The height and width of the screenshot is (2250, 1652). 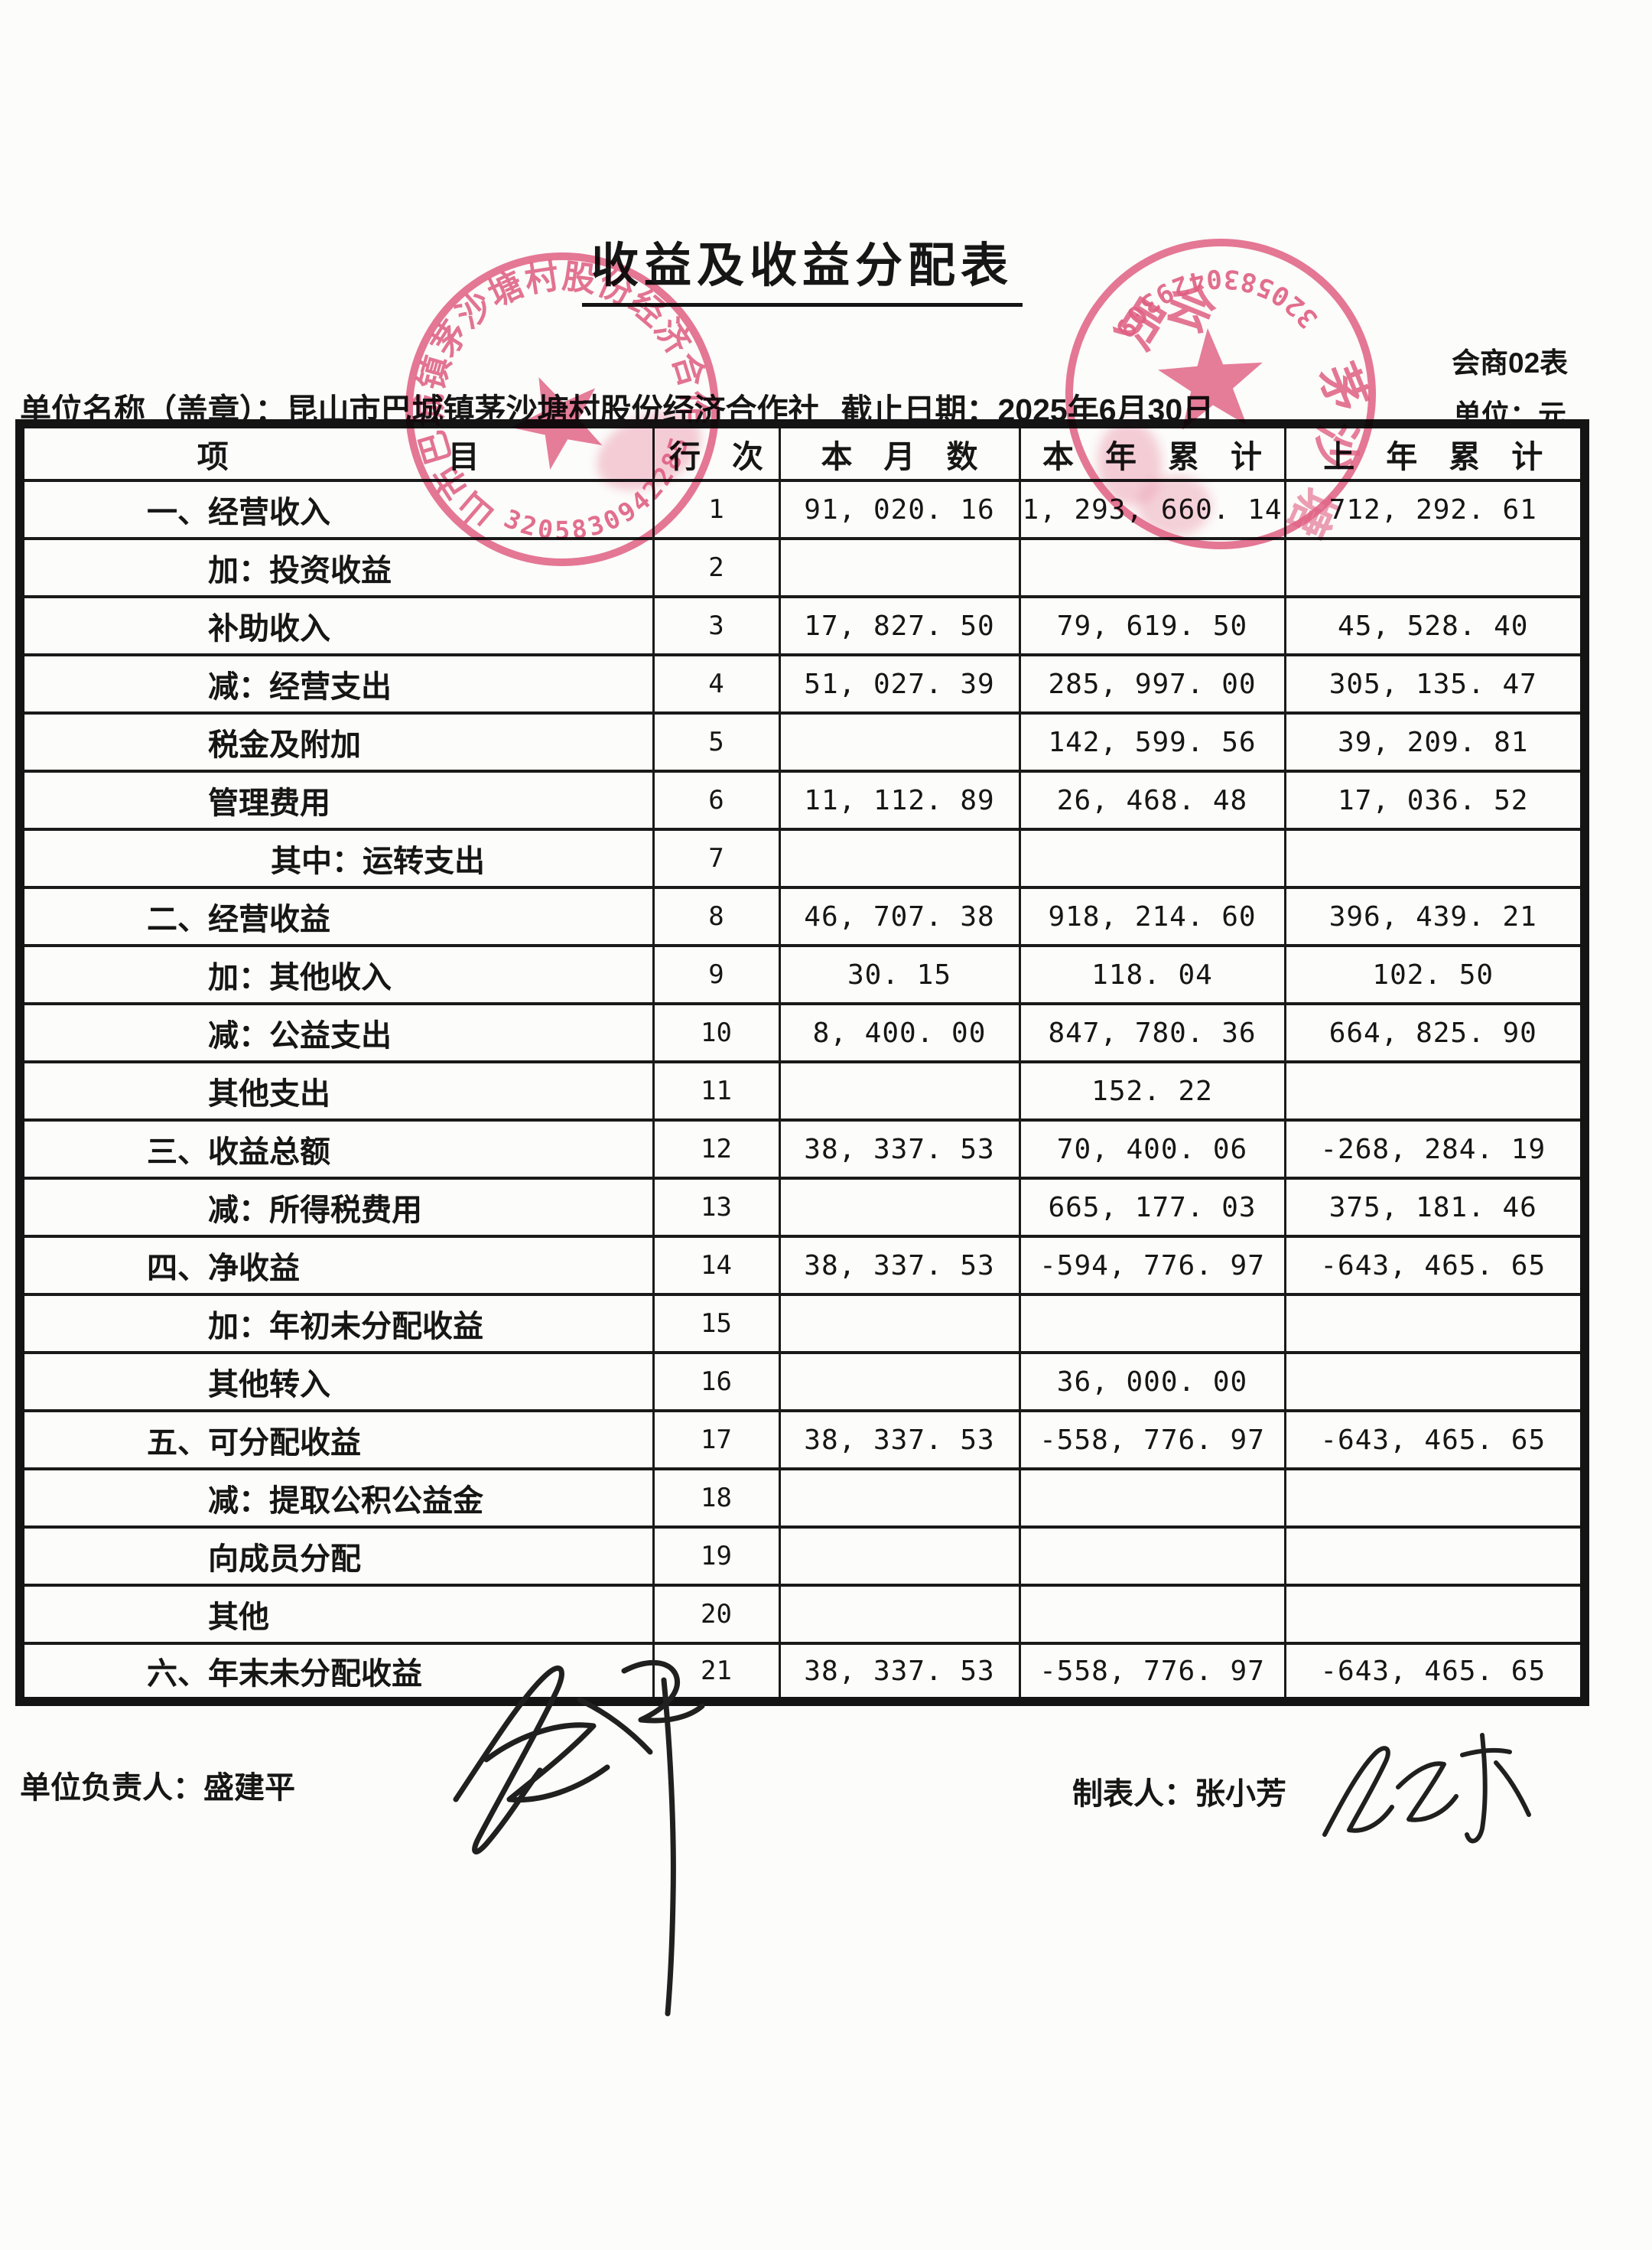 I want to click on cell-line-no: 5, so click(x=717, y=742).